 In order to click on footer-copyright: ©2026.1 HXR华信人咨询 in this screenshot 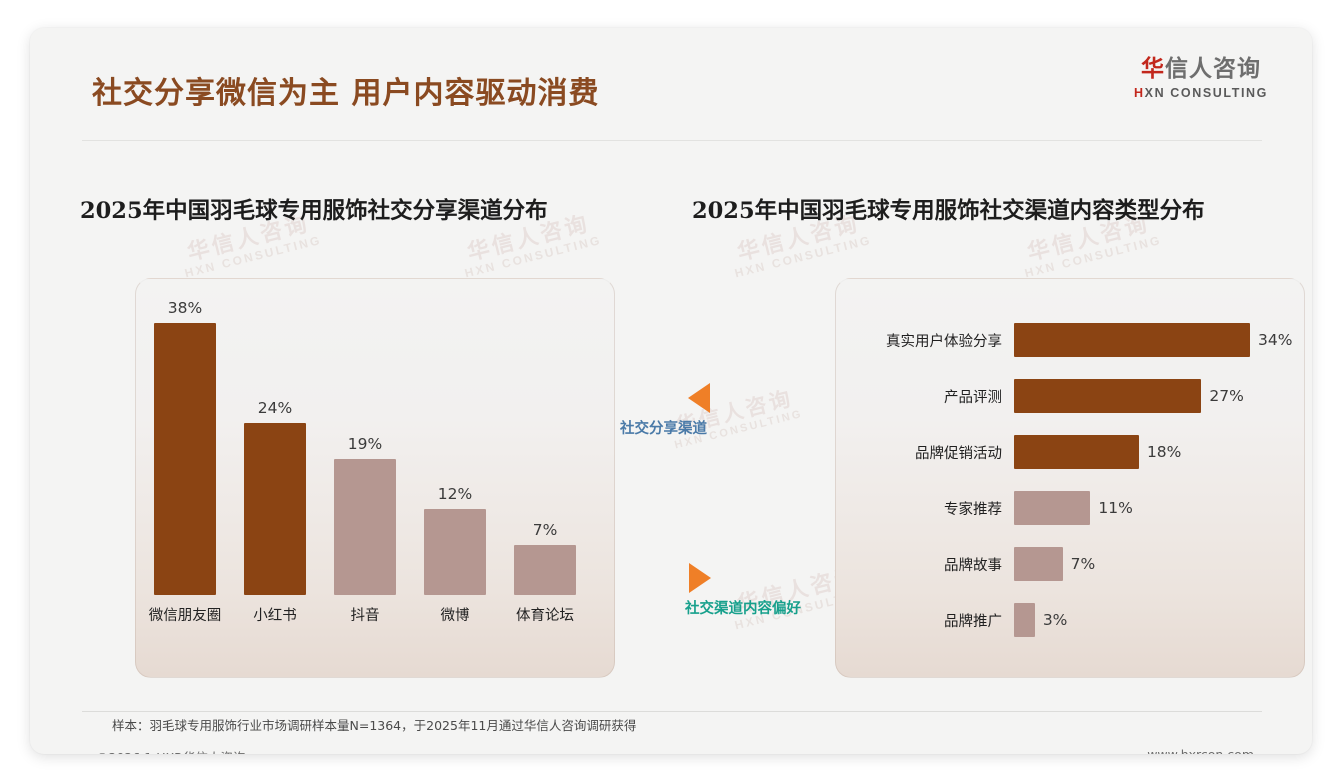, I will do `click(170, 750)`.